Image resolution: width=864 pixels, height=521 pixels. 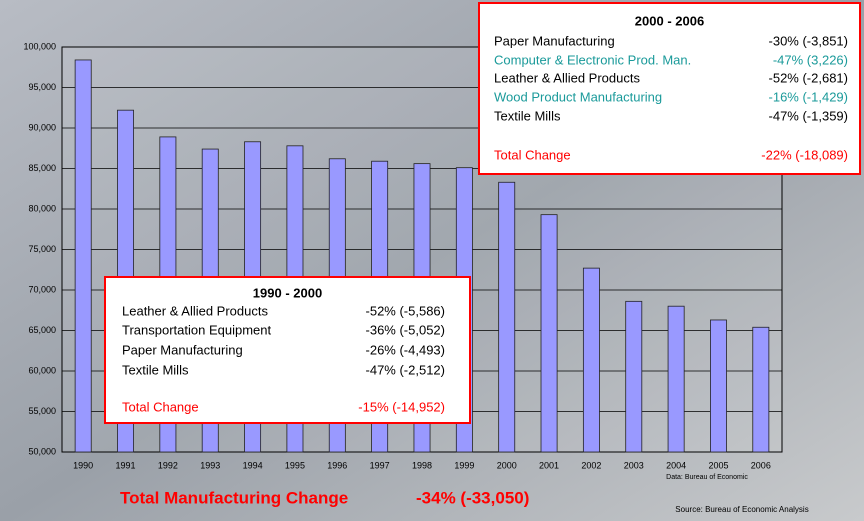 What do you see at coordinates (42, 249) in the screenshot?
I see `y-tick-label: 75,000` at bounding box center [42, 249].